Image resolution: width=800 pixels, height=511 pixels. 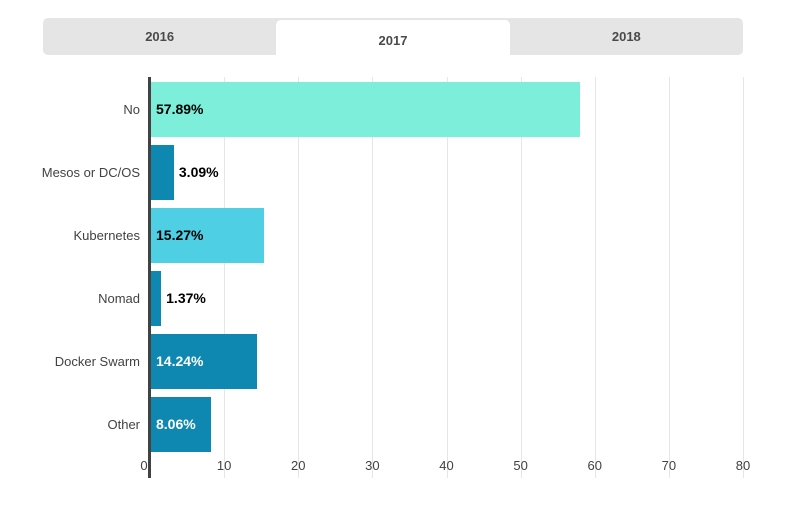 What do you see at coordinates (119, 298) in the screenshot?
I see `category-label-nomad: Nomad` at bounding box center [119, 298].